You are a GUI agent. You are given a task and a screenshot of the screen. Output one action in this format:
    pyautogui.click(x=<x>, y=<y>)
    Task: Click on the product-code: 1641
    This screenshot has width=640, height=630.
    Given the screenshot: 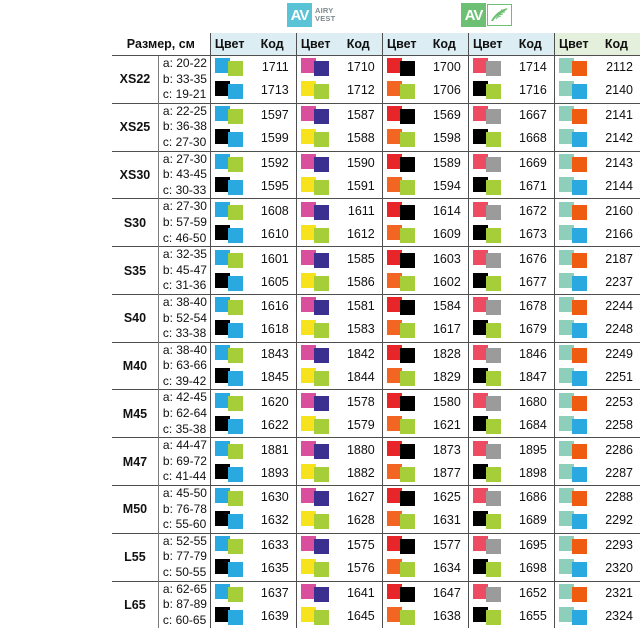 What is the action you would take?
    pyautogui.click(x=360, y=592)
    